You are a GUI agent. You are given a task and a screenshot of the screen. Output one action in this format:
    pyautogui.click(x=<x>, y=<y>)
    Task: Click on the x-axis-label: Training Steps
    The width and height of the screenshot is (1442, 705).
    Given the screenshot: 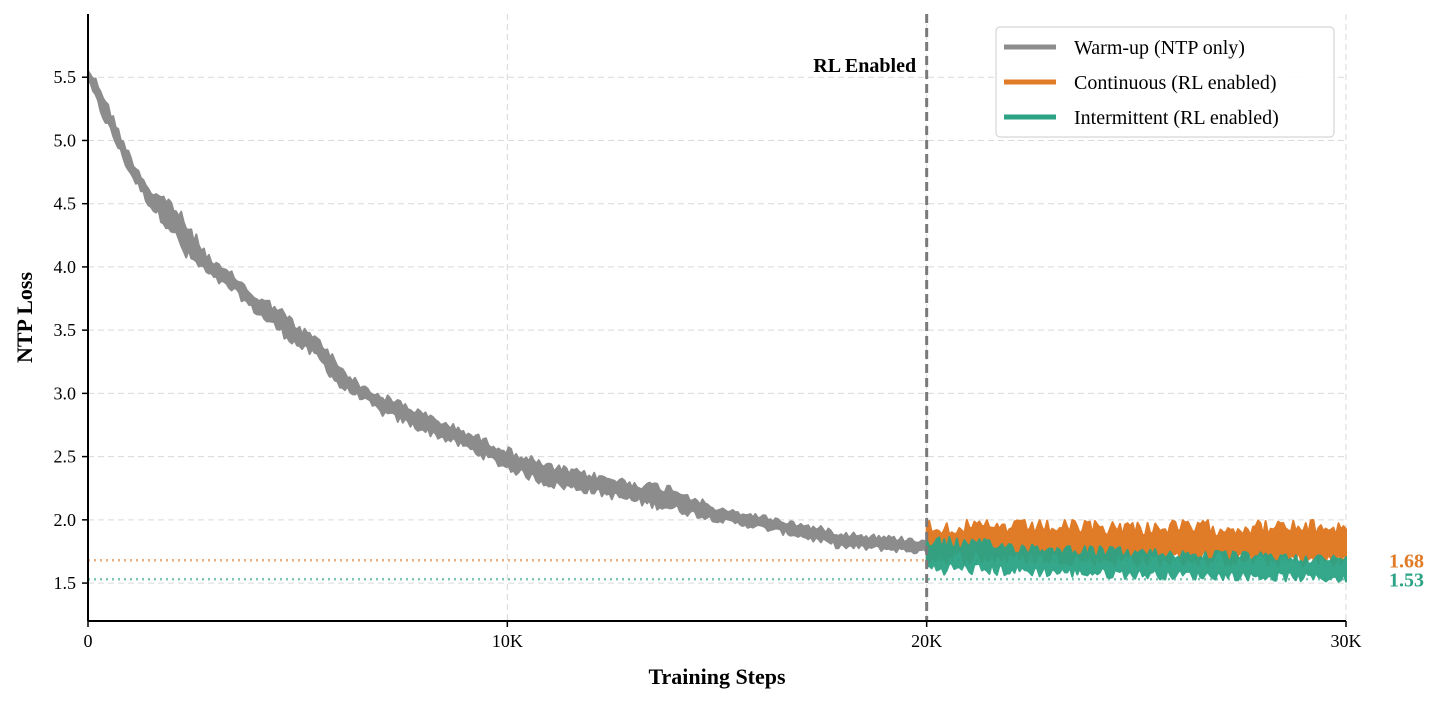 What is the action you would take?
    pyautogui.click(x=717, y=676)
    